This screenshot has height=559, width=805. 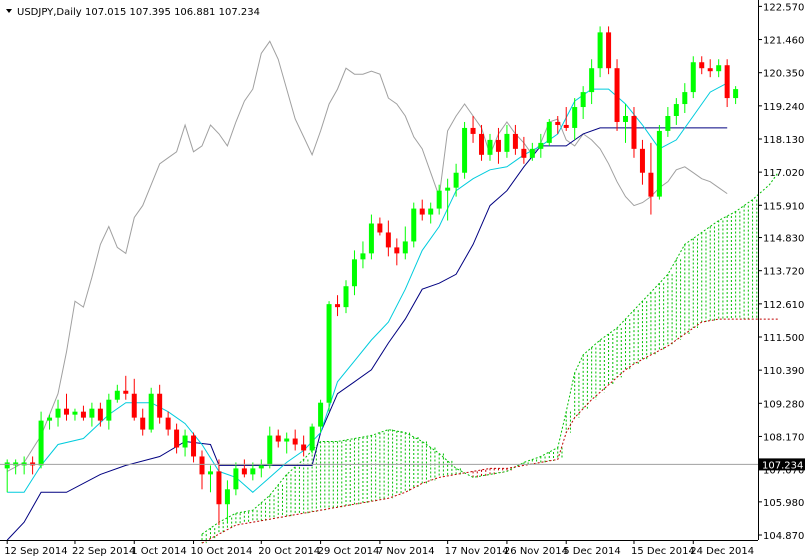 What do you see at coordinates (783, 371) in the screenshot?
I see `y-tick-label: 110.390` at bounding box center [783, 371].